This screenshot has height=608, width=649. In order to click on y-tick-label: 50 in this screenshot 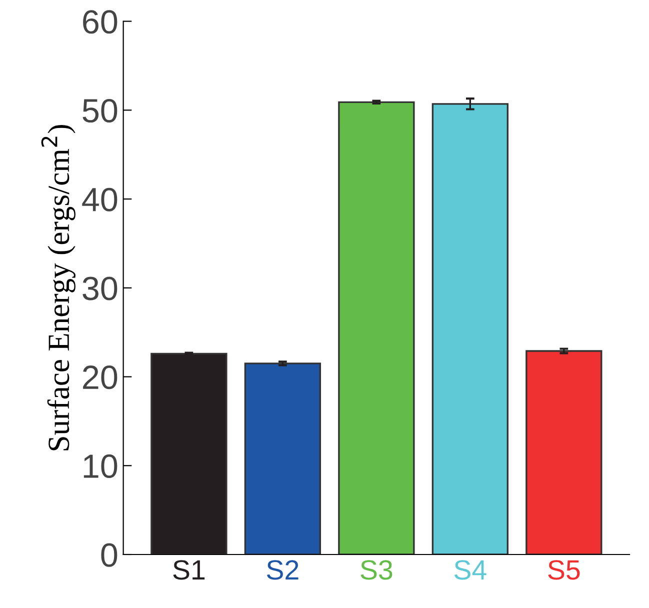, I will do `click(100, 110)`.